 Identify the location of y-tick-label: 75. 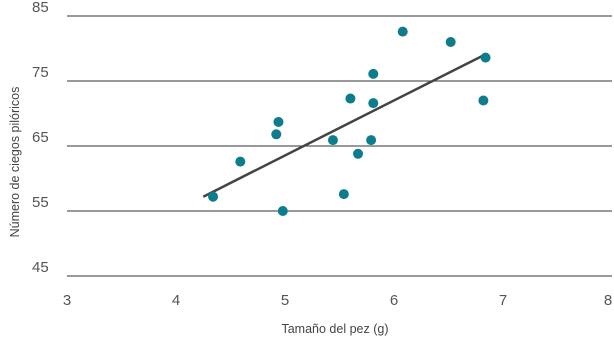
(40, 72).